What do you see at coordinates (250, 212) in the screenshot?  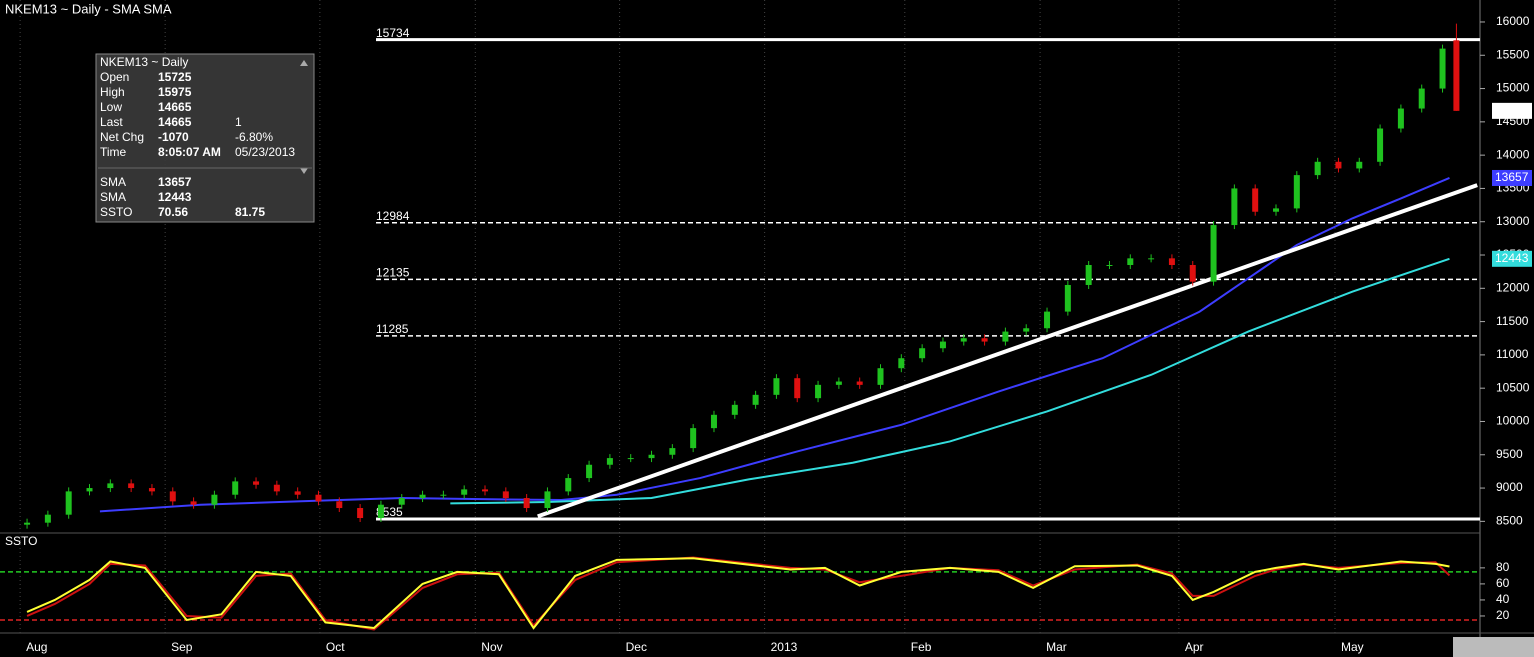 I see `info-value: 81.75` at bounding box center [250, 212].